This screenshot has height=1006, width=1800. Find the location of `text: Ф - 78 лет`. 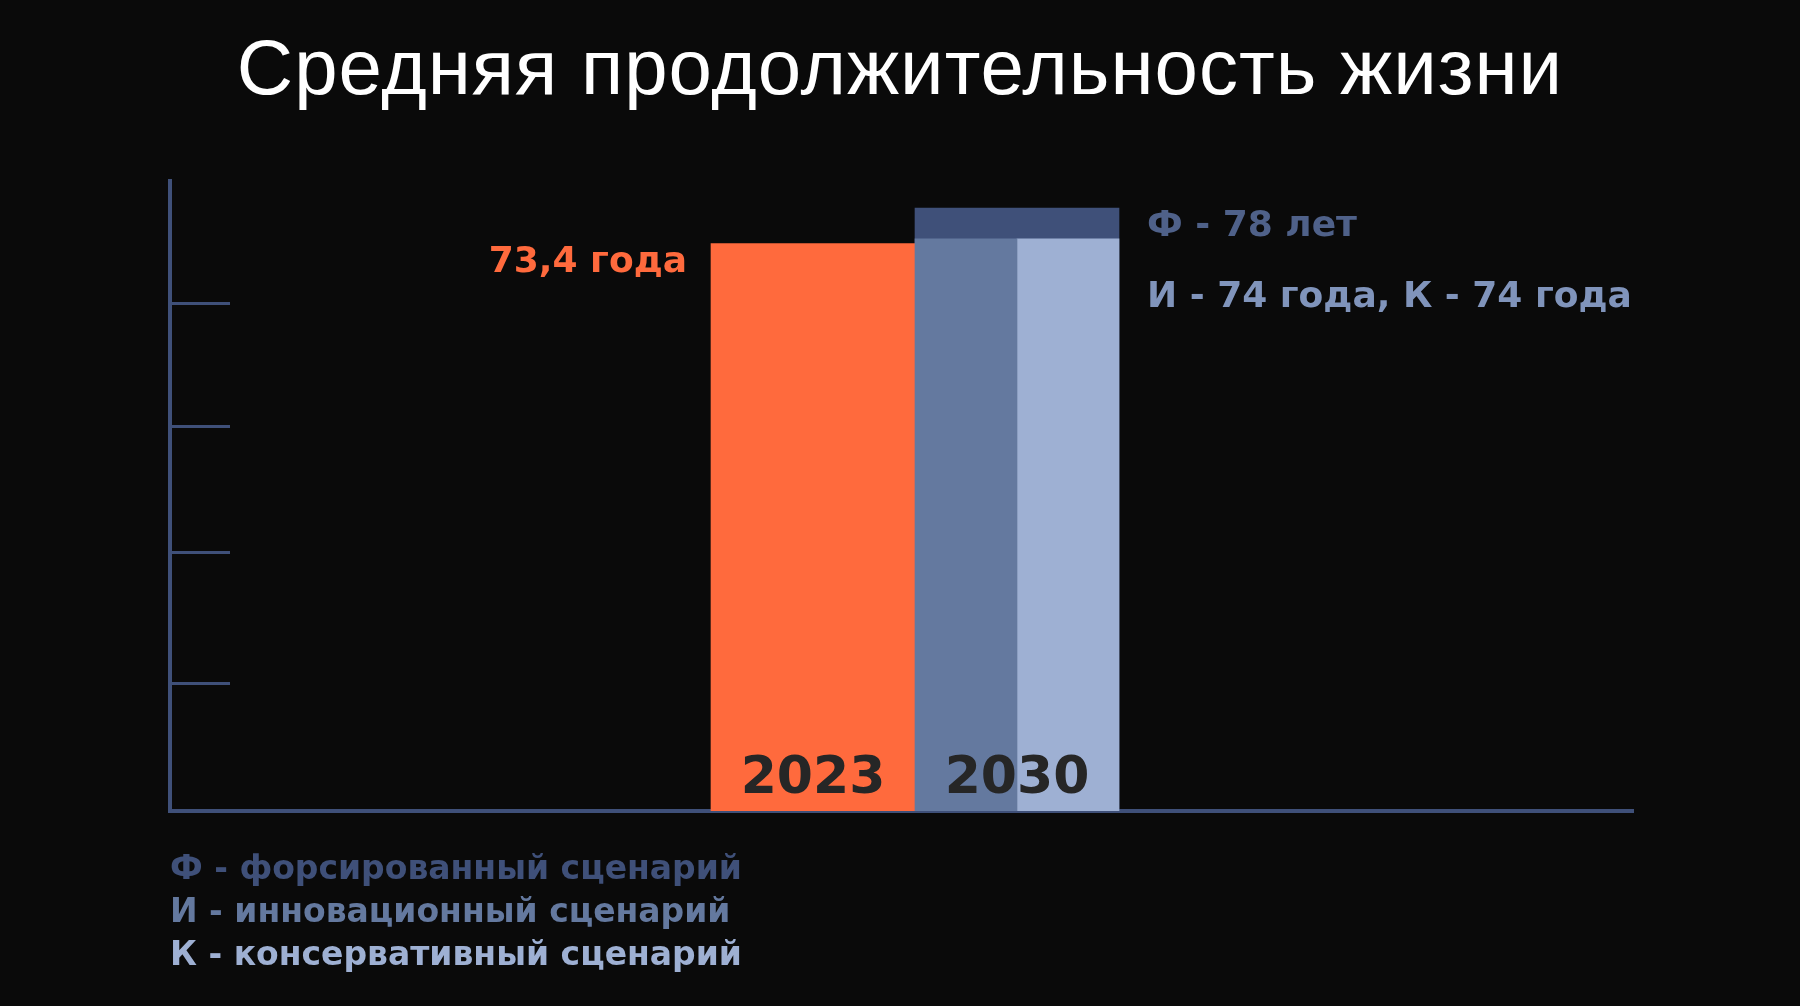

text: Ф - 78 лет is located at coordinates (1252, 224).